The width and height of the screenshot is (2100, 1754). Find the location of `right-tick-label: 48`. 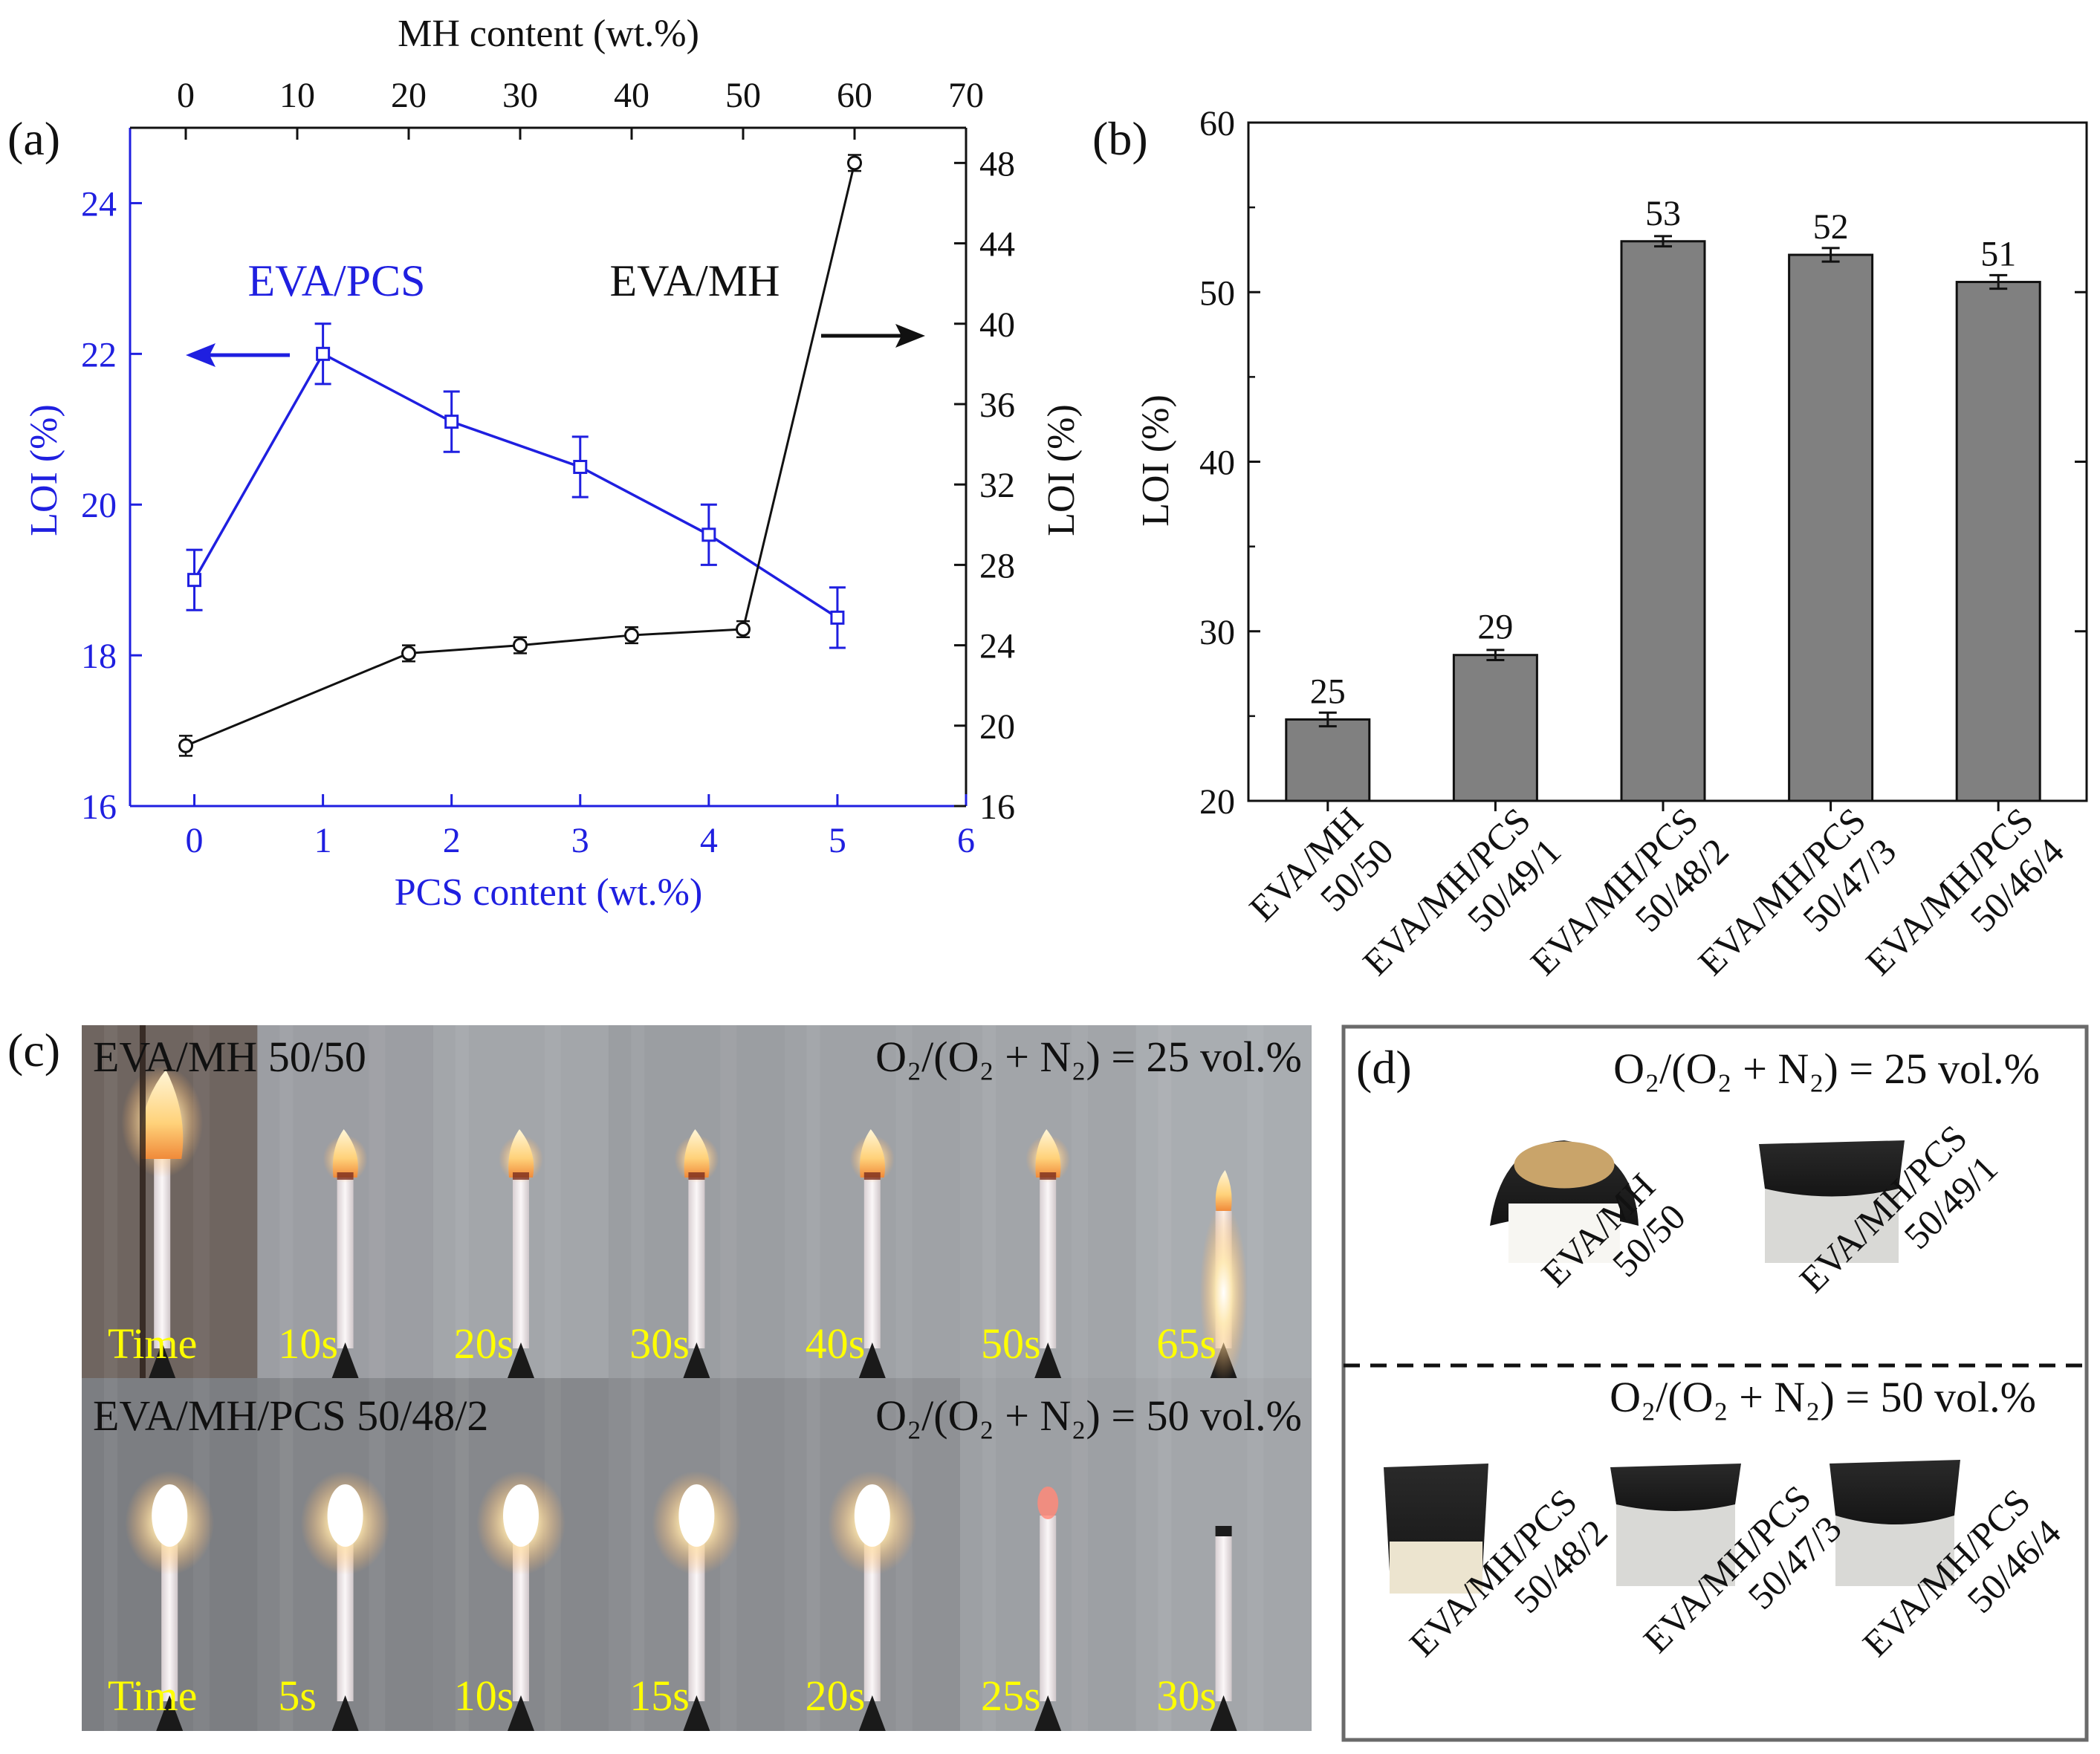

right-tick-label: 48 is located at coordinates (997, 163).